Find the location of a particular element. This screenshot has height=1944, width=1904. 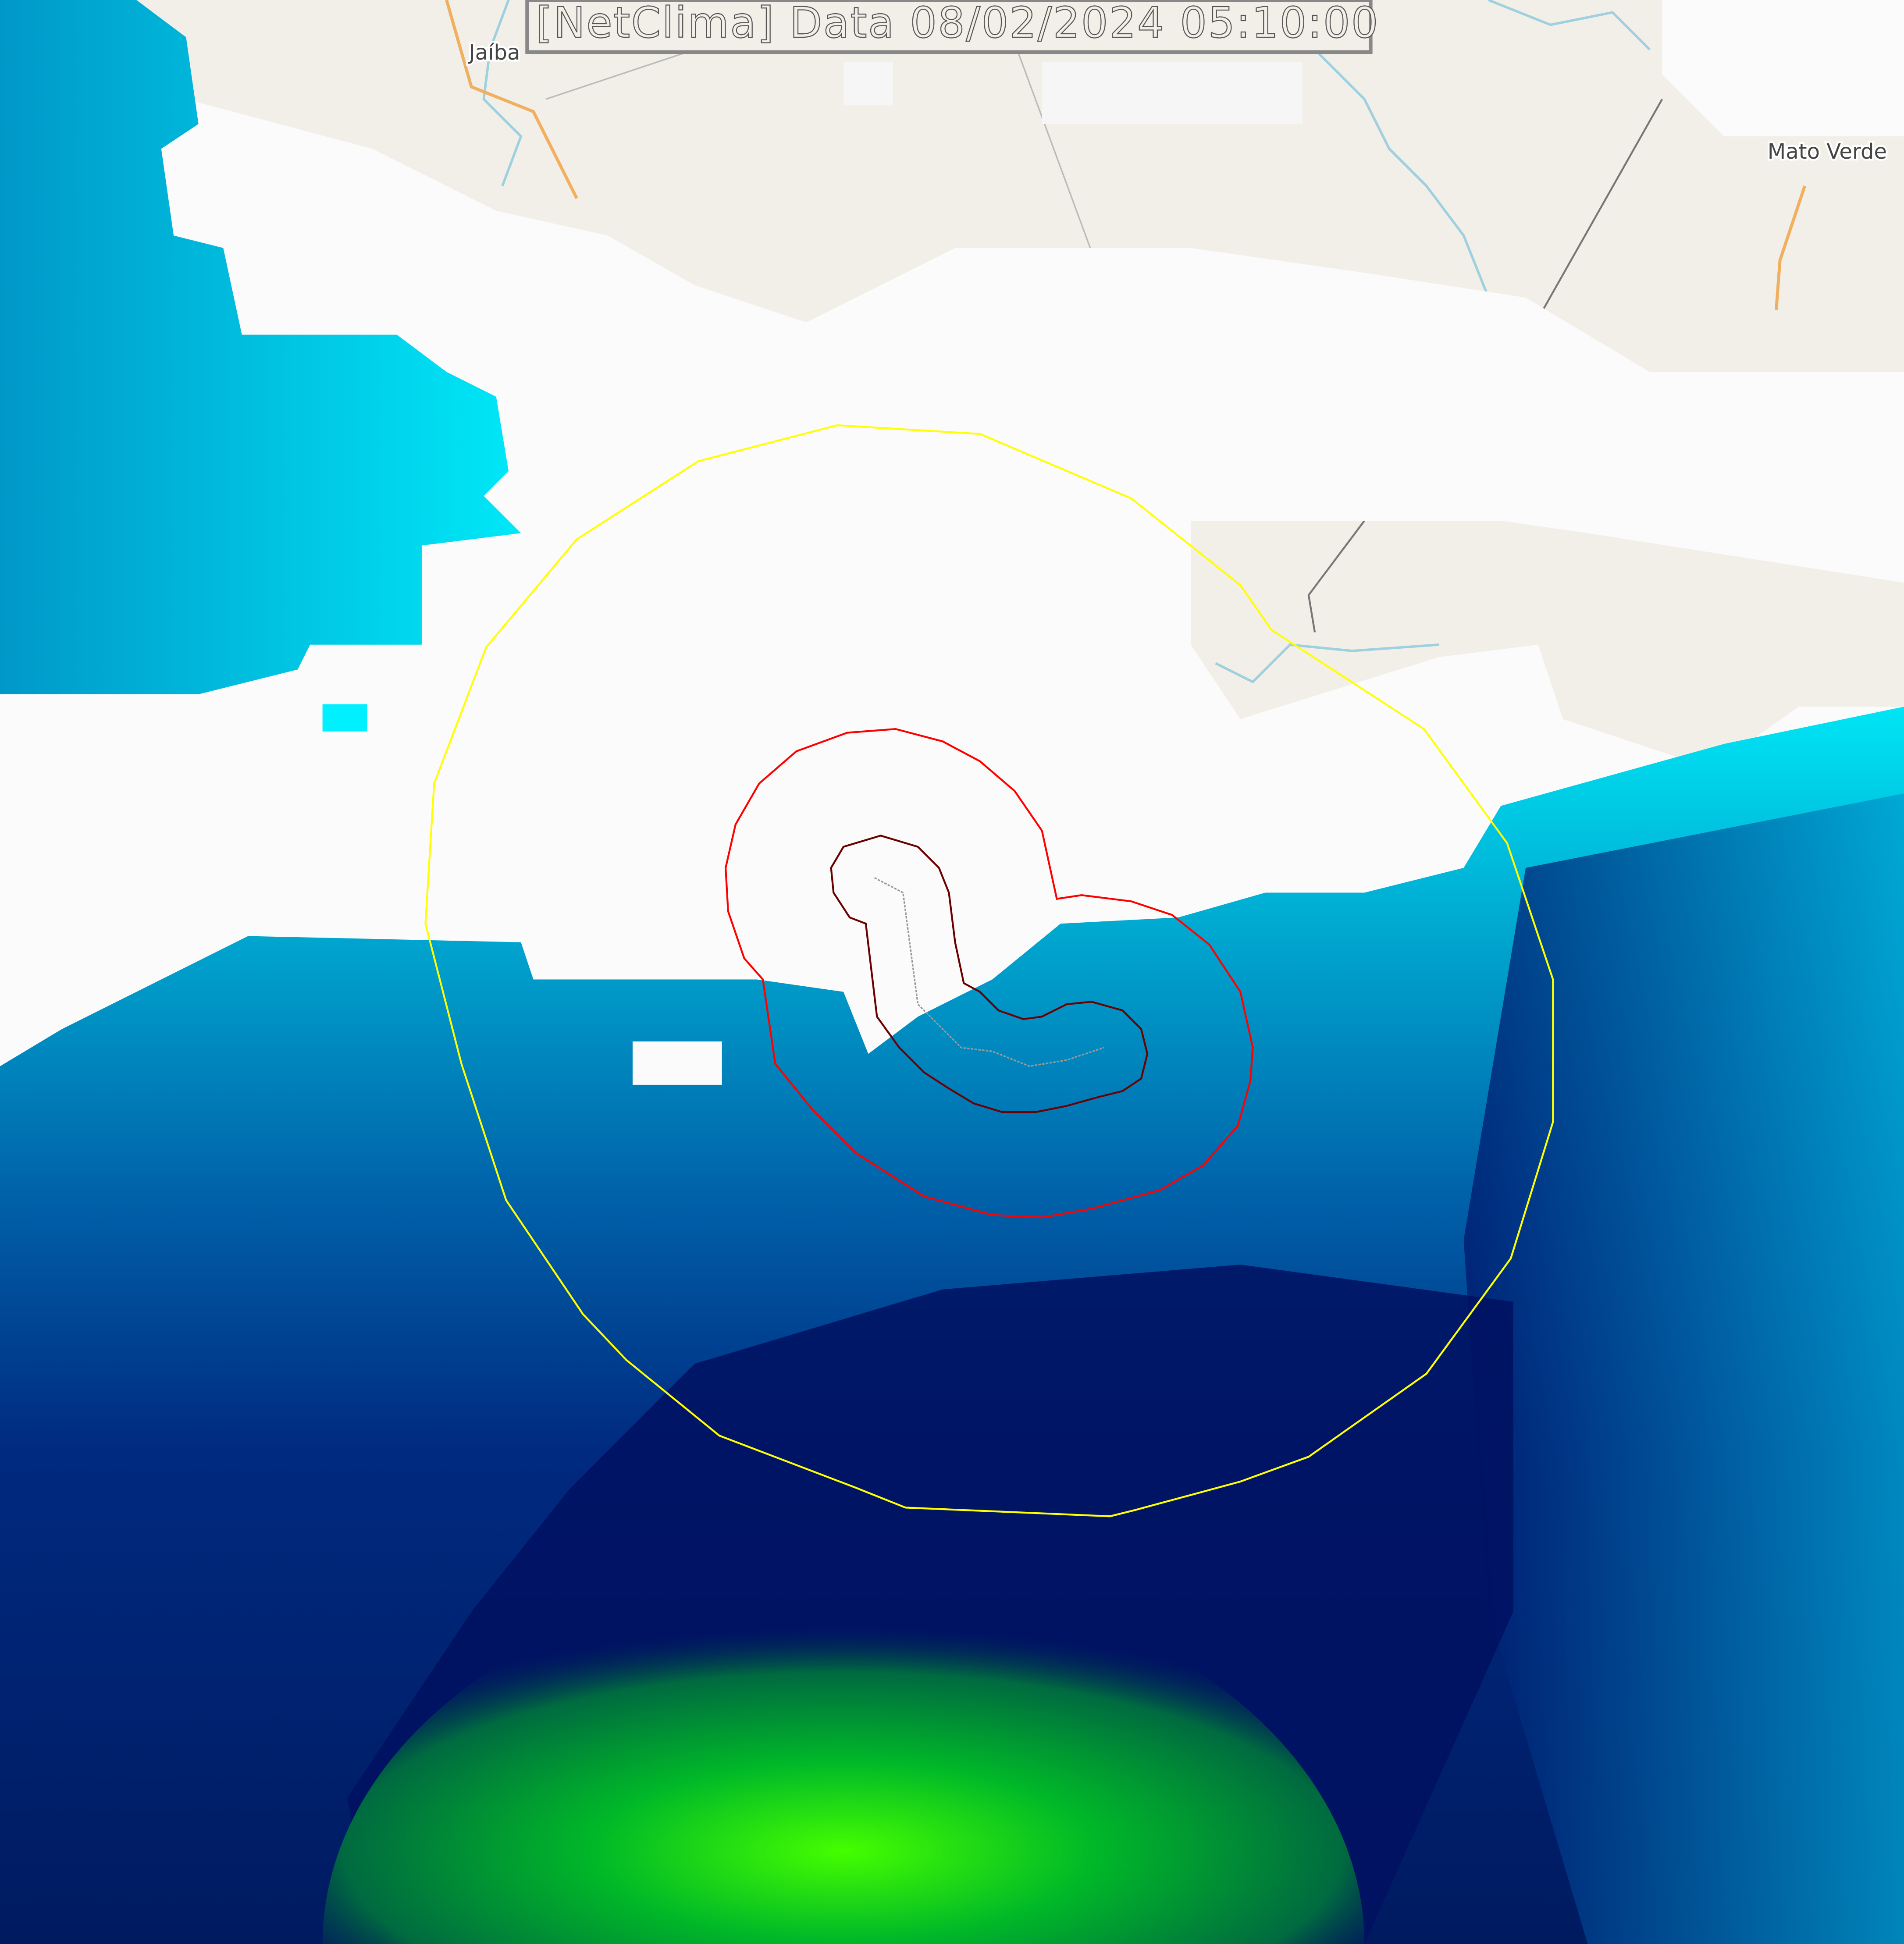

inner-ring-dark-red is located at coordinates (989, 974).